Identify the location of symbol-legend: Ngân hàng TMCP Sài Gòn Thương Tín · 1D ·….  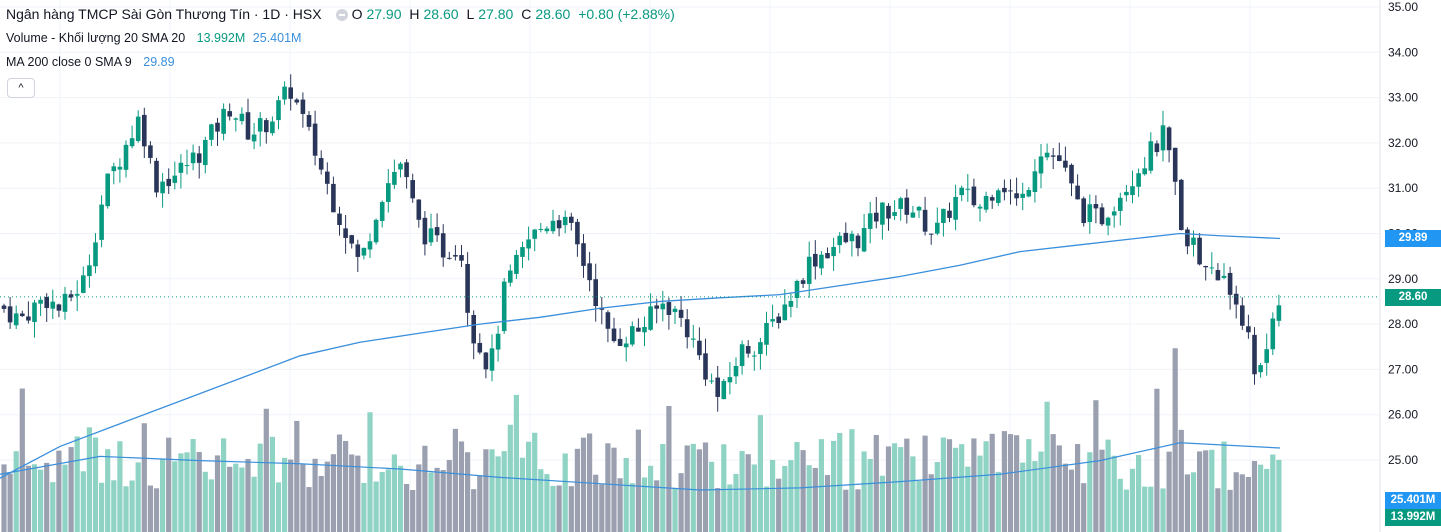
(342, 14).